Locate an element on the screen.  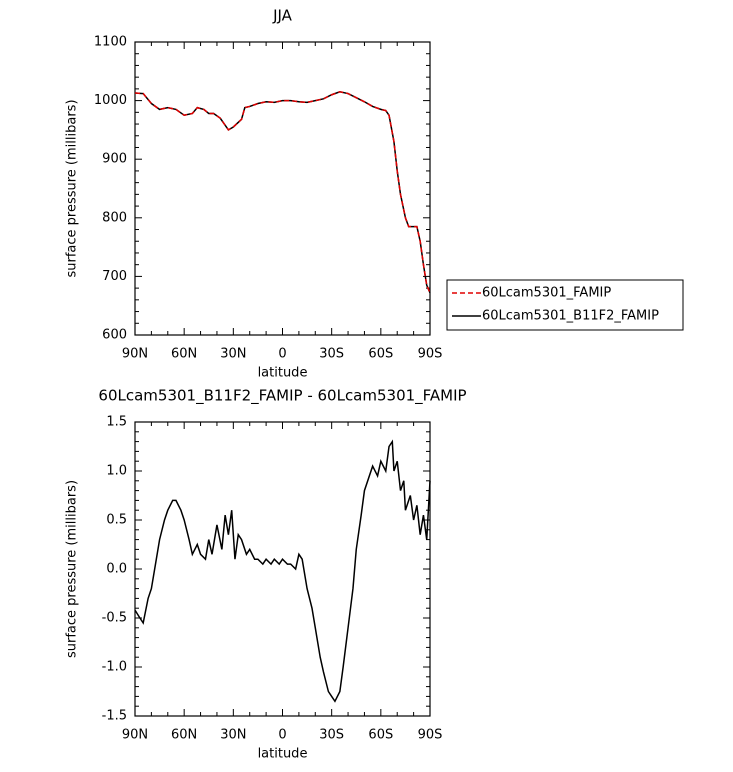
y-tick-label: 1.0 is located at coordinates (116, 471).